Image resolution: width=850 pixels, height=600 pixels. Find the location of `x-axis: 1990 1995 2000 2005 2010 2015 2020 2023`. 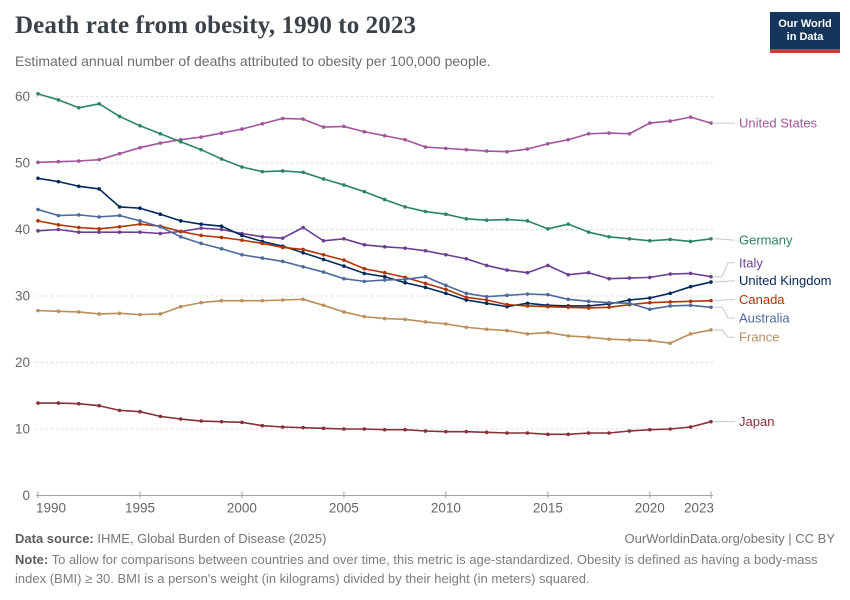

x-axis: 1990 1995 2000 2005 2010 2015 2020 2023 is located at coordinates (375, 503).